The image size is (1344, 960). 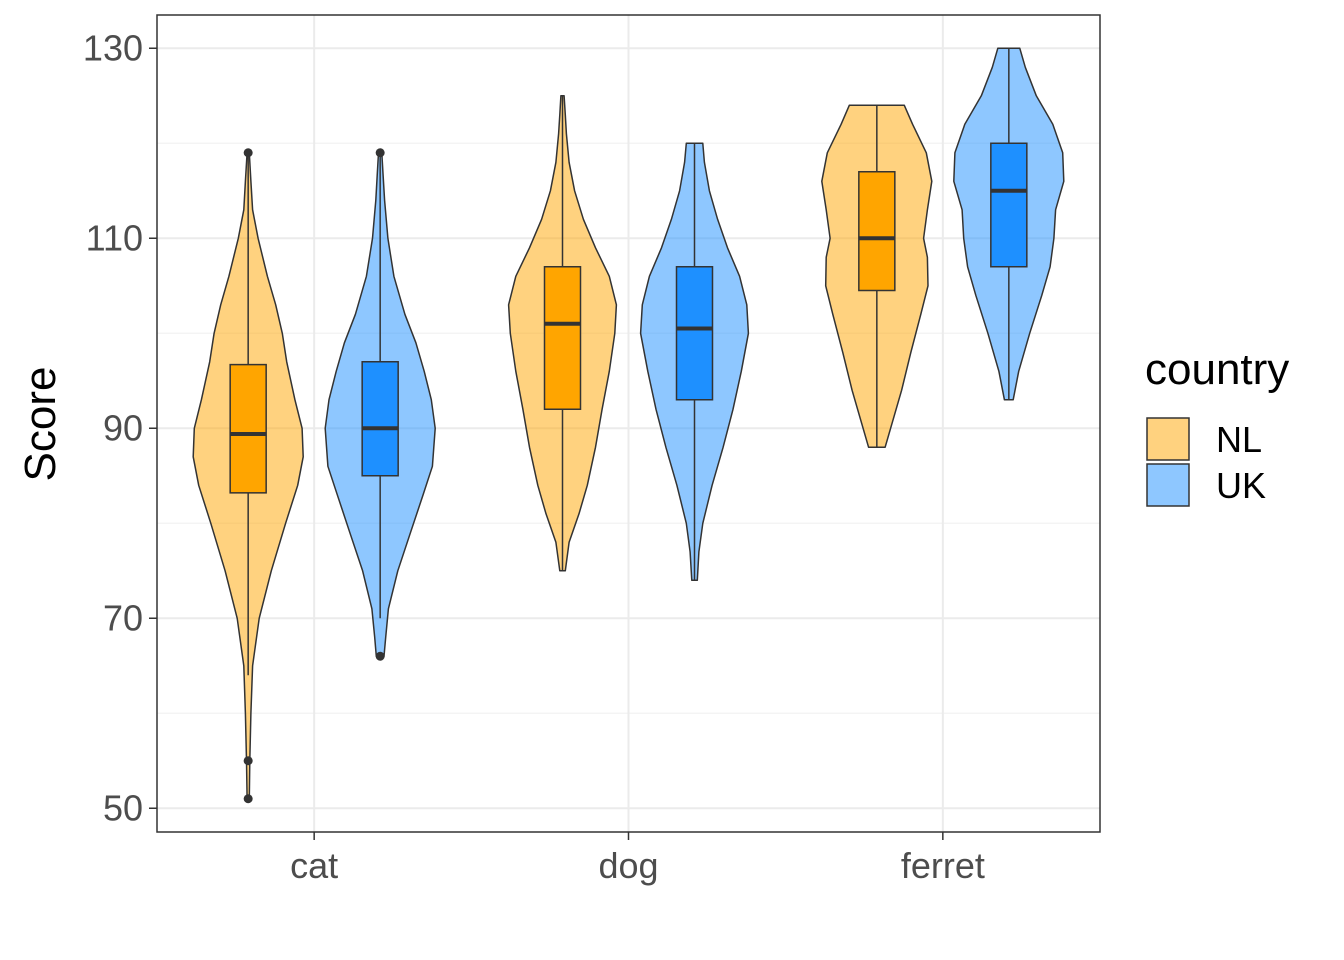 I want to click on x-axis: cat dog ferret, so click(x=637, y=859).